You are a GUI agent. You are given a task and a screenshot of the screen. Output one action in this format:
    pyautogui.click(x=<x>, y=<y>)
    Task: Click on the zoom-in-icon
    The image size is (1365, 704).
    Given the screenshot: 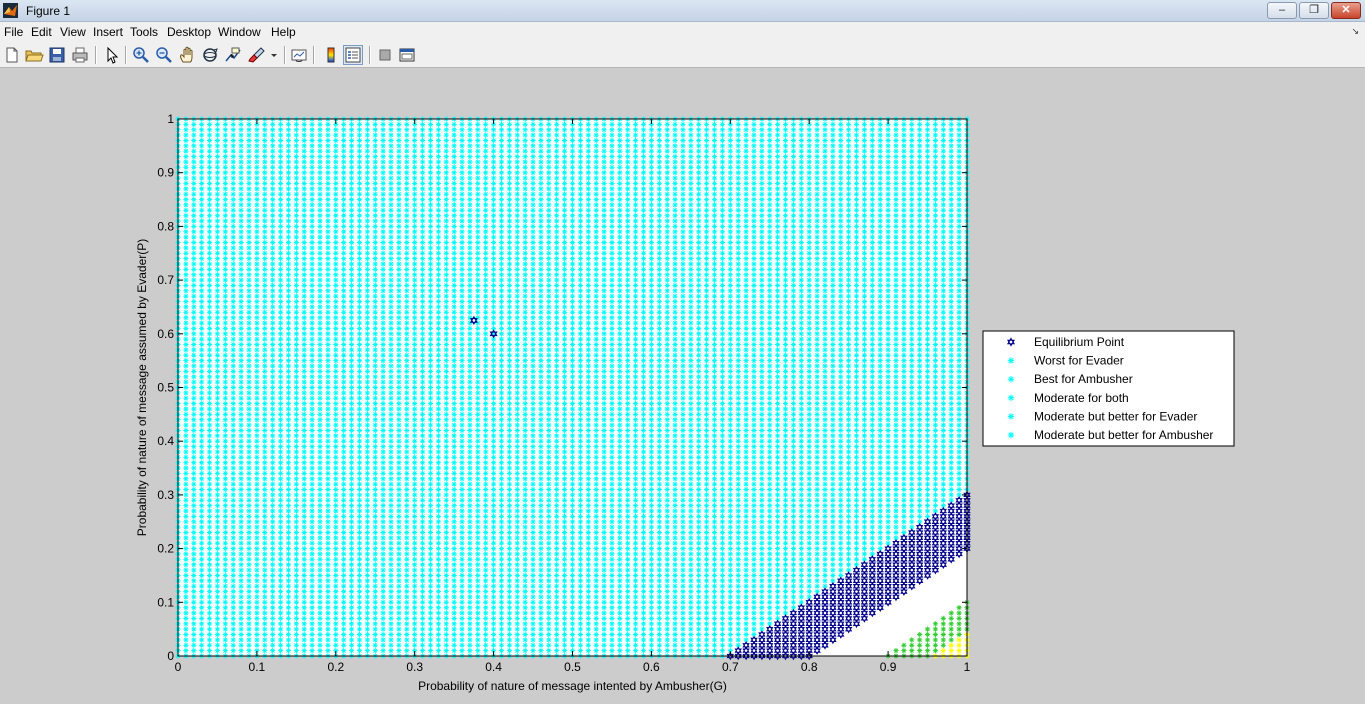 What is the action you would take?
    pyautogui.click(x=141, y=55)
    